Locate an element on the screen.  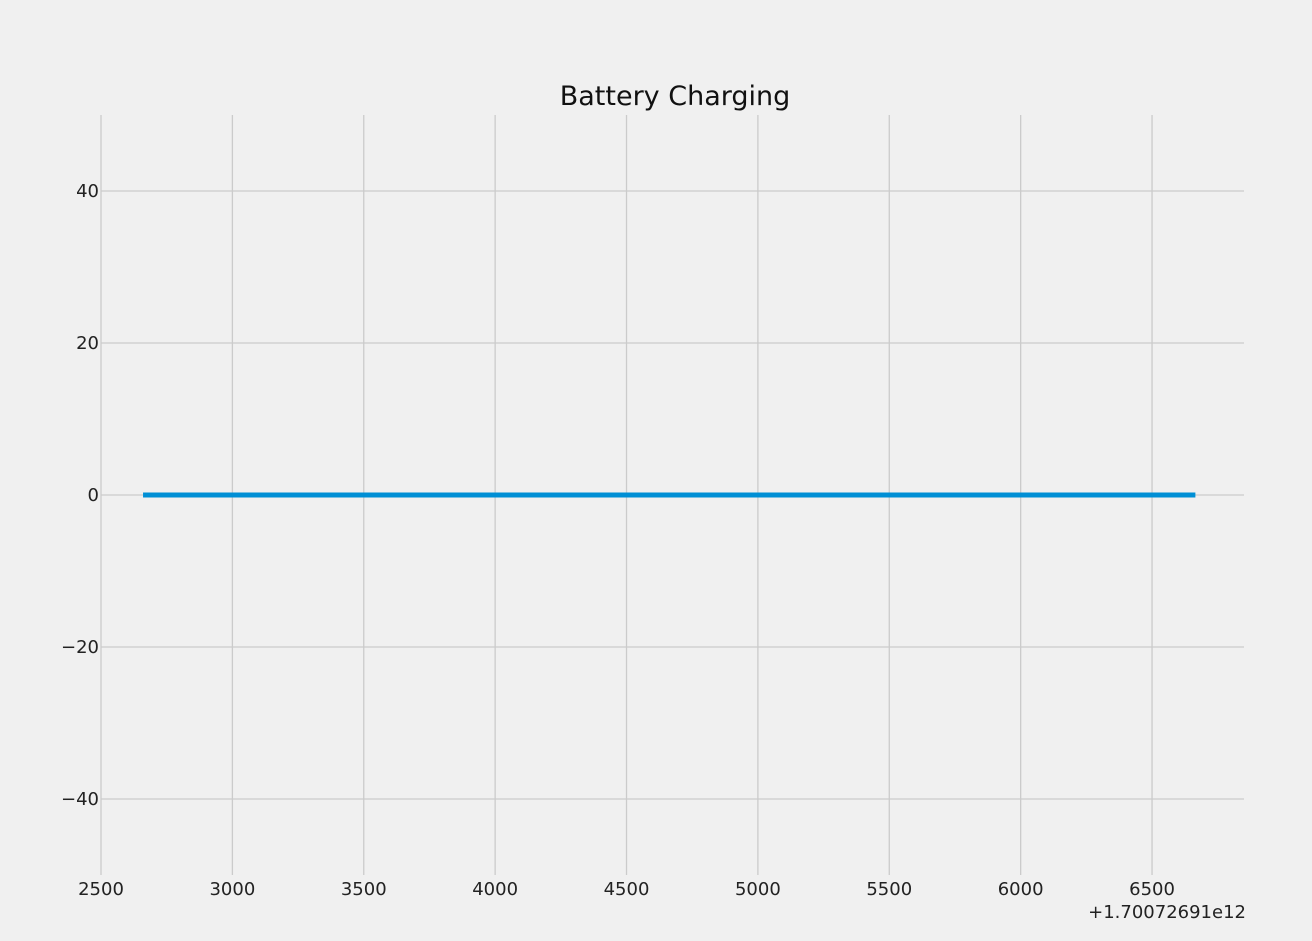
x-axis-offset-label: +1.70072691e12 is located at coordinates (1167, 912).